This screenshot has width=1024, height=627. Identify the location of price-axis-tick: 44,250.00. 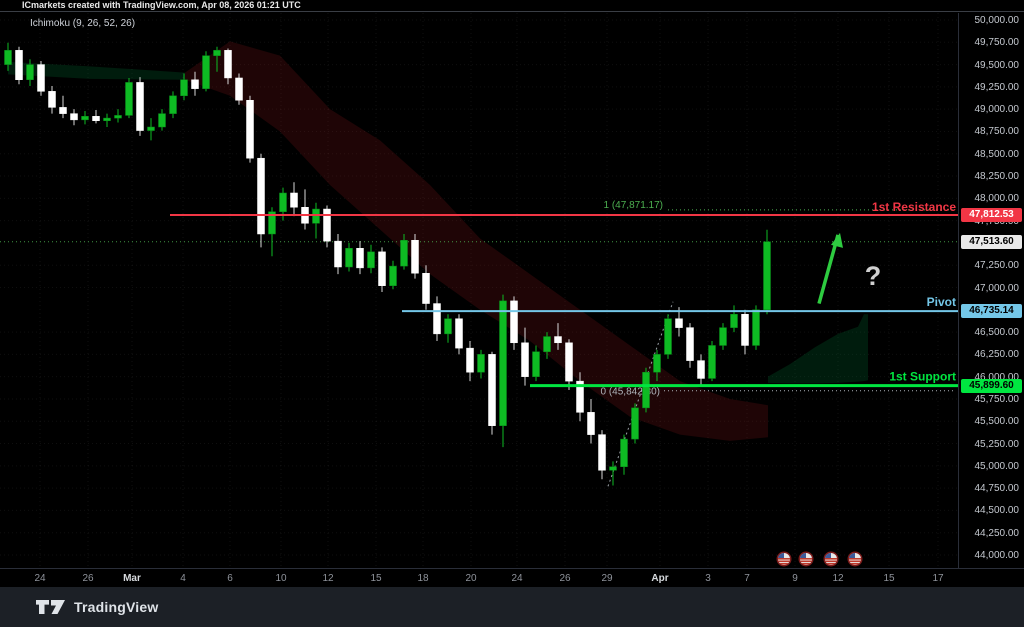
(997, 533).